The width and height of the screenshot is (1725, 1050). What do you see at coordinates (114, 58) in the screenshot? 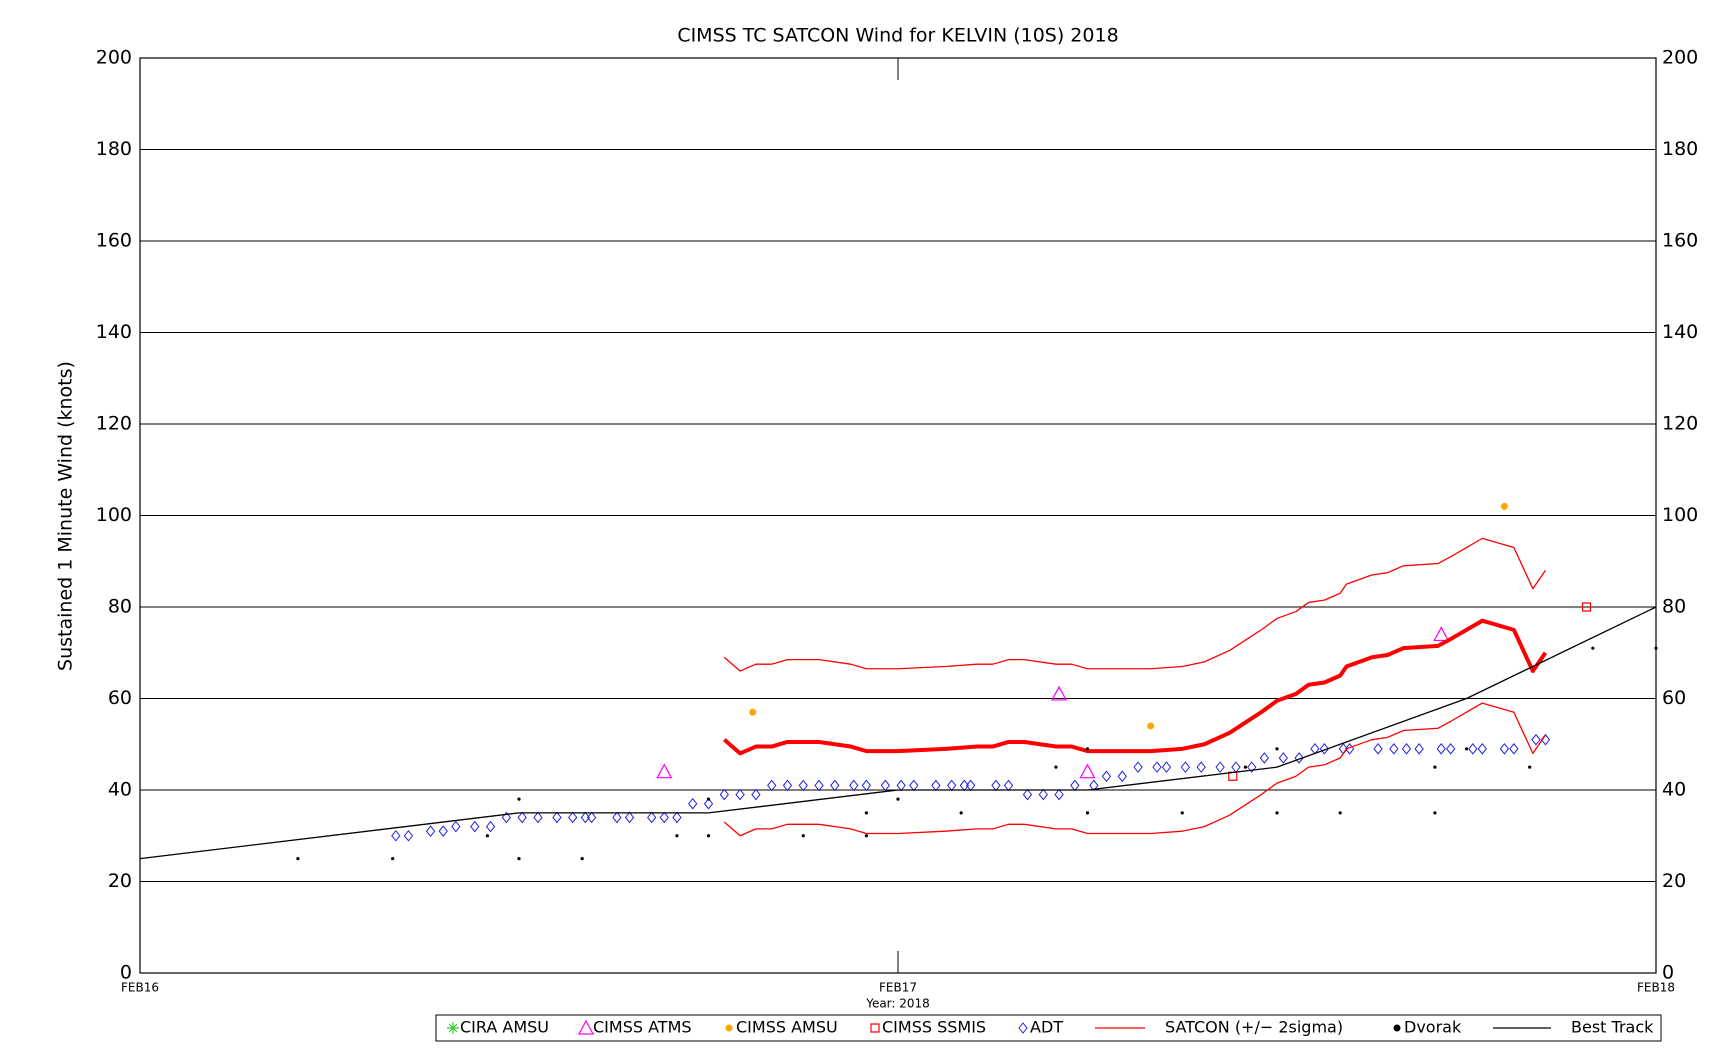
I see `y-tick-label: 200` at bounding box center [114, 58].